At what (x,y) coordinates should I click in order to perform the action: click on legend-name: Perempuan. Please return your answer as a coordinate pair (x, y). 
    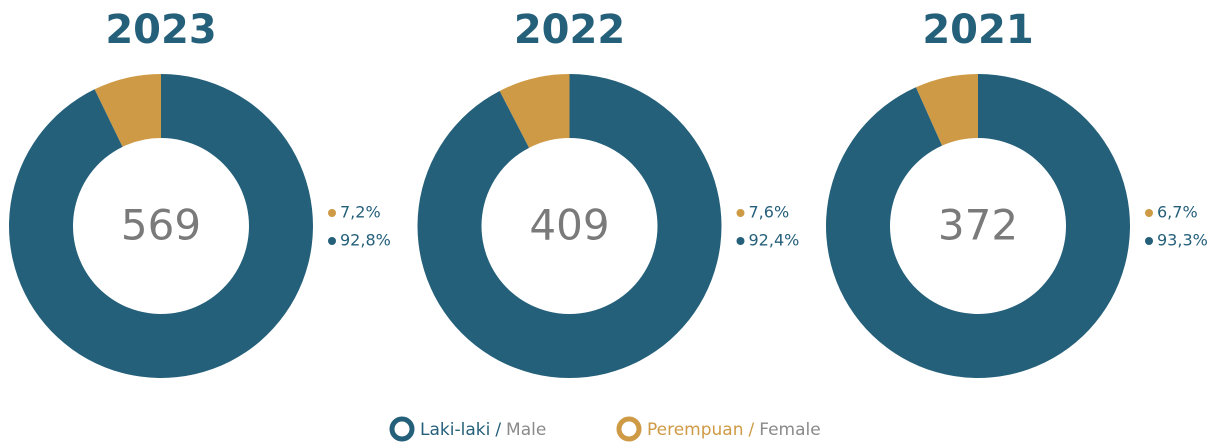
    Looking at the image, I should click on (695, 430).